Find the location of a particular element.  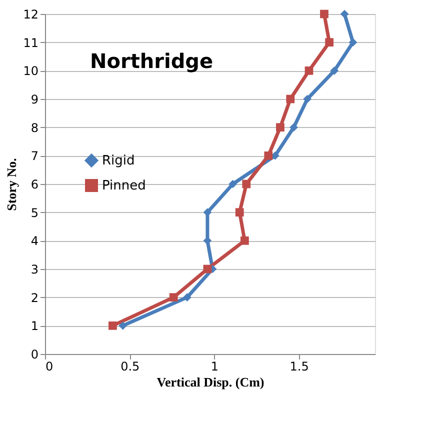

y-tick-label: 2 is located at coordinates (34, 297).